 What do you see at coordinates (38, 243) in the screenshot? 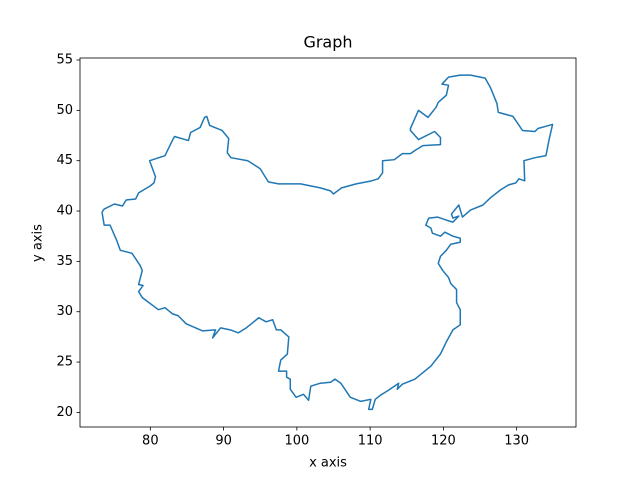
I see `y-axis-label: y axis` at bounding box center [38, 243].